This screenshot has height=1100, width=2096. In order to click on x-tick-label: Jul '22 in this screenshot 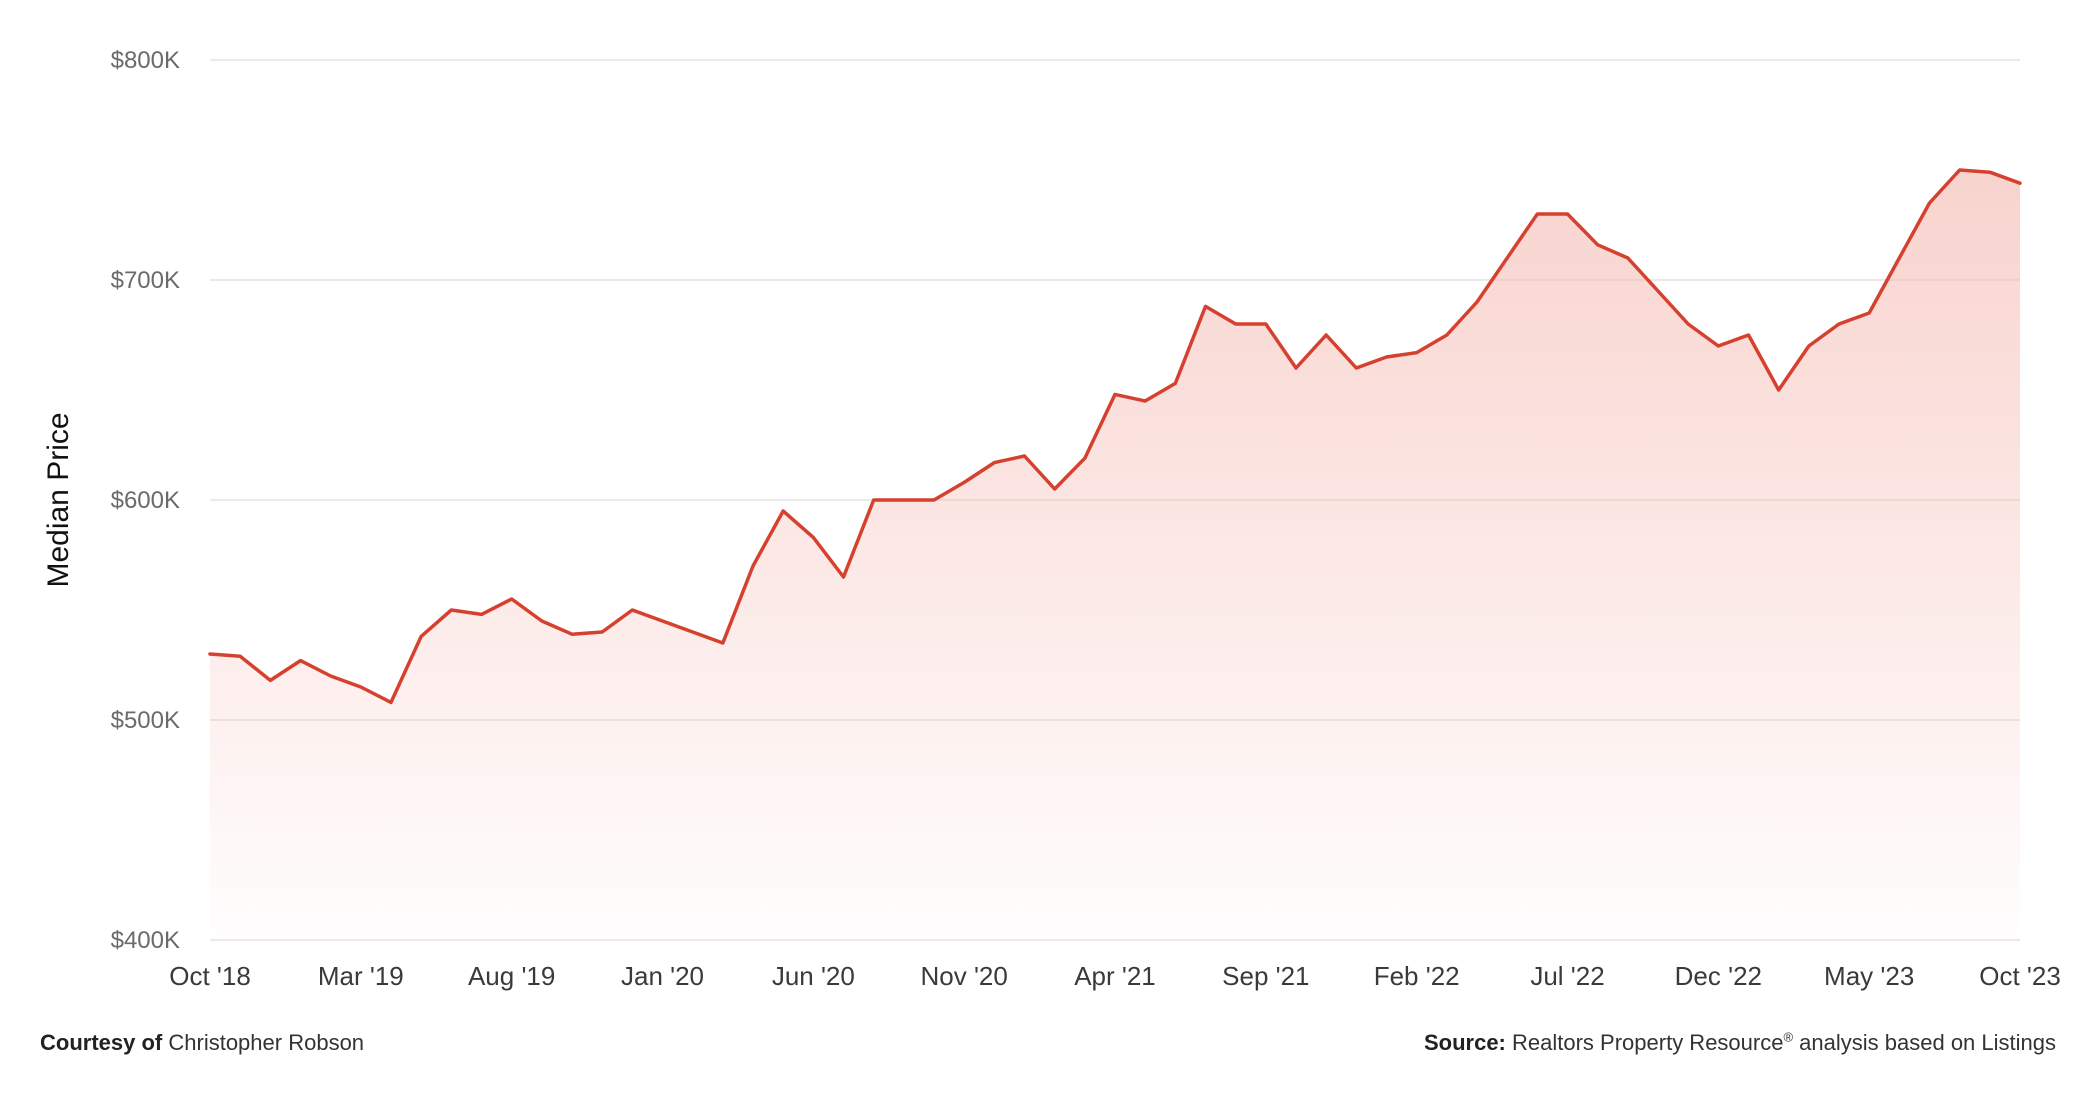, I will do `click(1567, 976)`.